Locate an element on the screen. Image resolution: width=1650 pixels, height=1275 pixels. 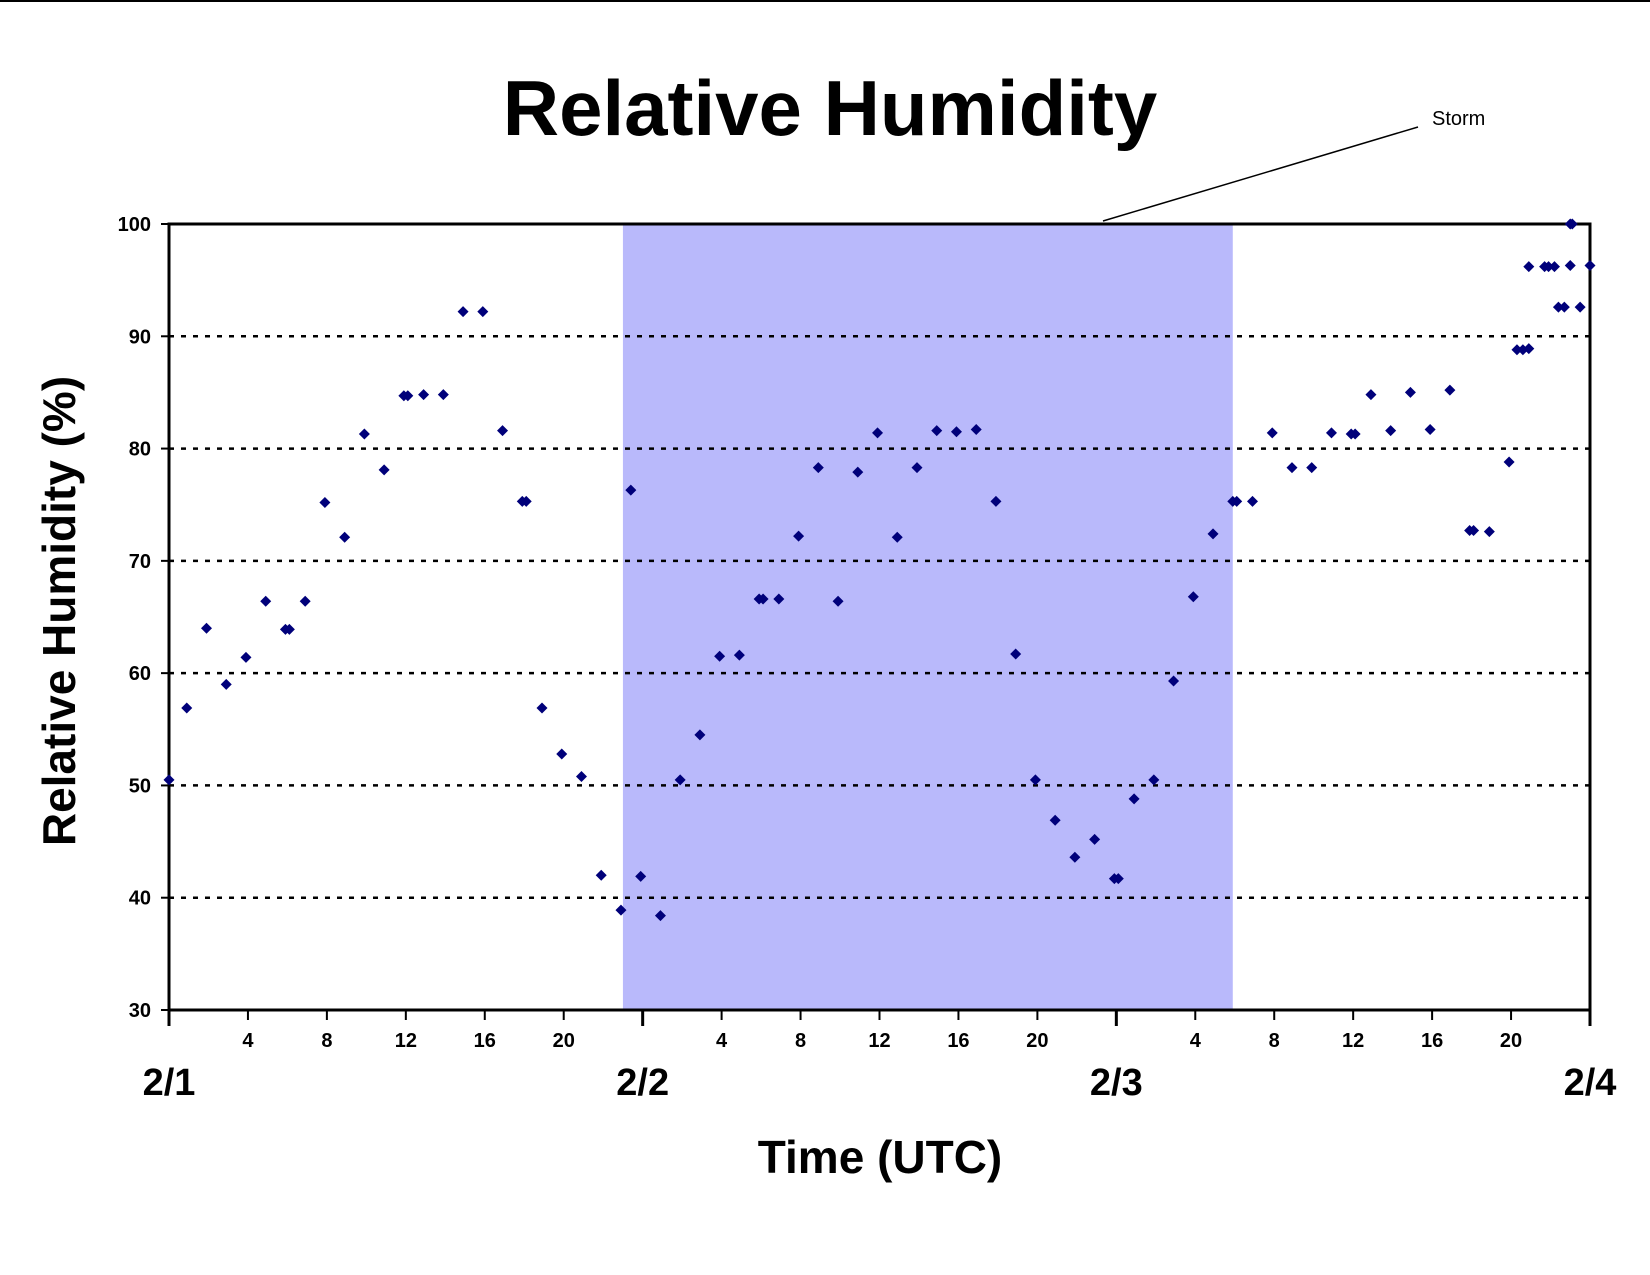
x-axis-label: Time (UTC) is located at coordinates (880, 1157).